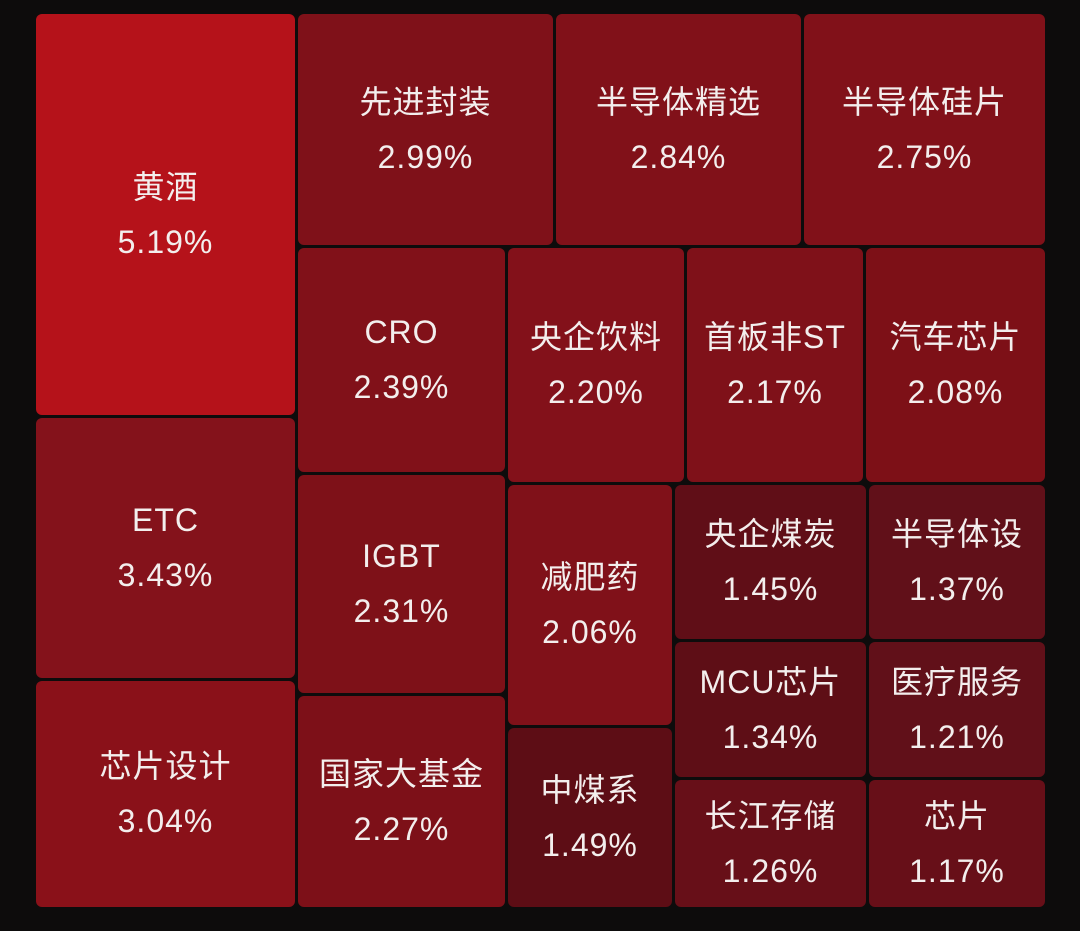  What do you see at coordinates (955, 392) in the screenshot?
I see `tile-change-percent: 2.08%` at bounding box center [955, 392].